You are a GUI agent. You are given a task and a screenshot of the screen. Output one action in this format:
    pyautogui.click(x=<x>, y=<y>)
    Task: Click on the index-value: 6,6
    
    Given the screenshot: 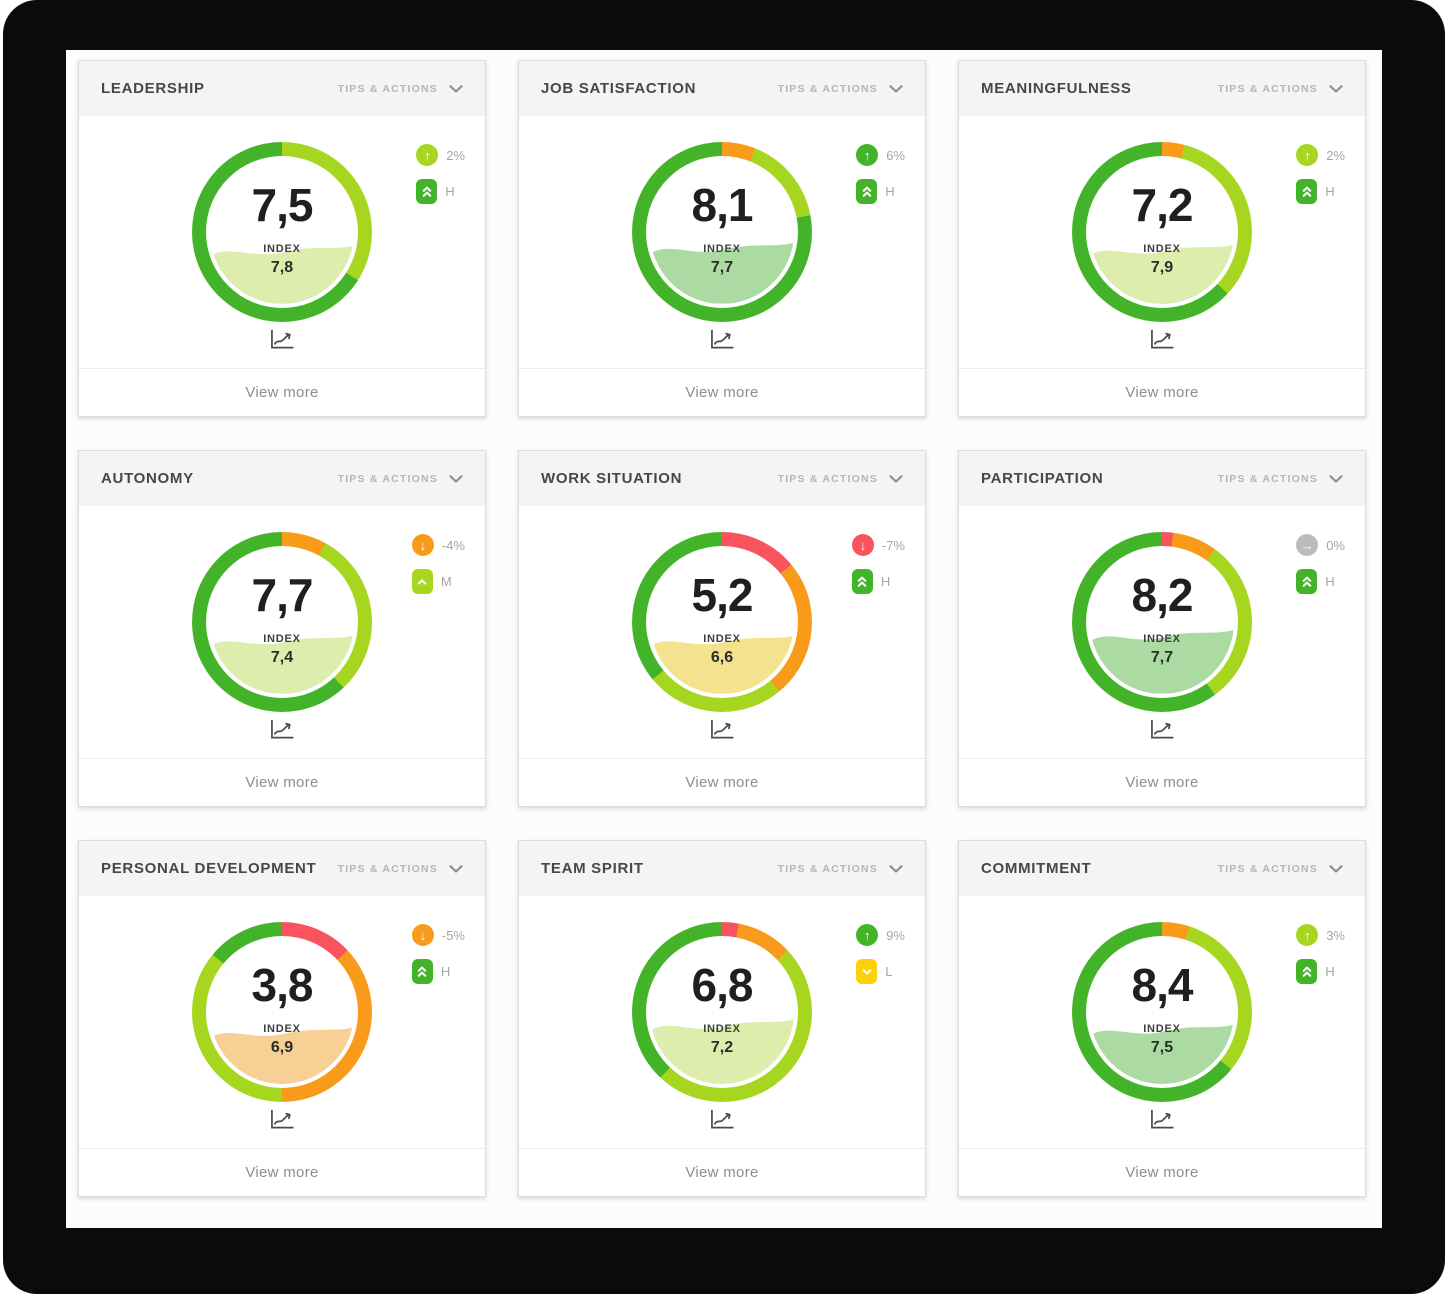 What is the action you would take?
    pyautogui.click(x=722, y=657)
    